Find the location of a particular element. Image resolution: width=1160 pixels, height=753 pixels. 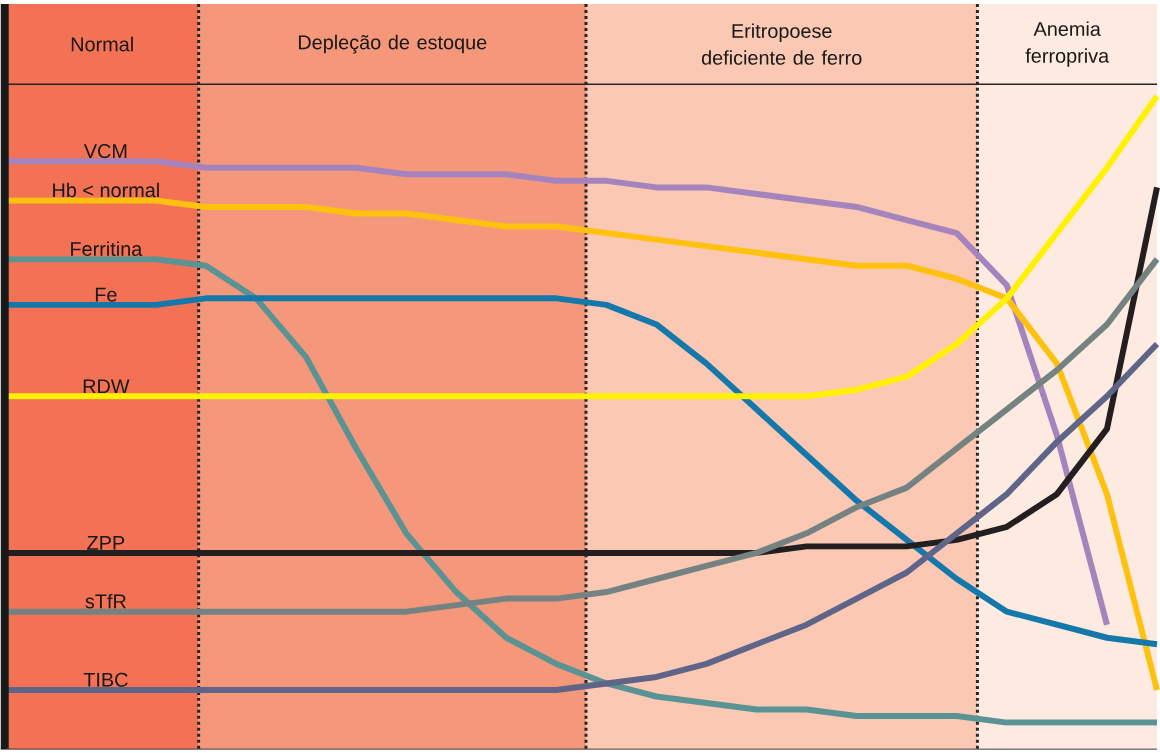

series-label: ZPP is located at coordinates (106, 543).